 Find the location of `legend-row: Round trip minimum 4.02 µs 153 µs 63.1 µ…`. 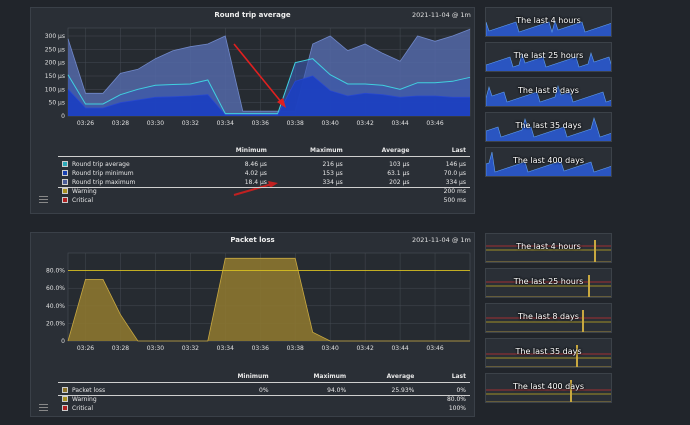

legend-row: Round trip minimum 4.02 µs 153 µs 63.1 µ… is located at coordinates (264, 173).